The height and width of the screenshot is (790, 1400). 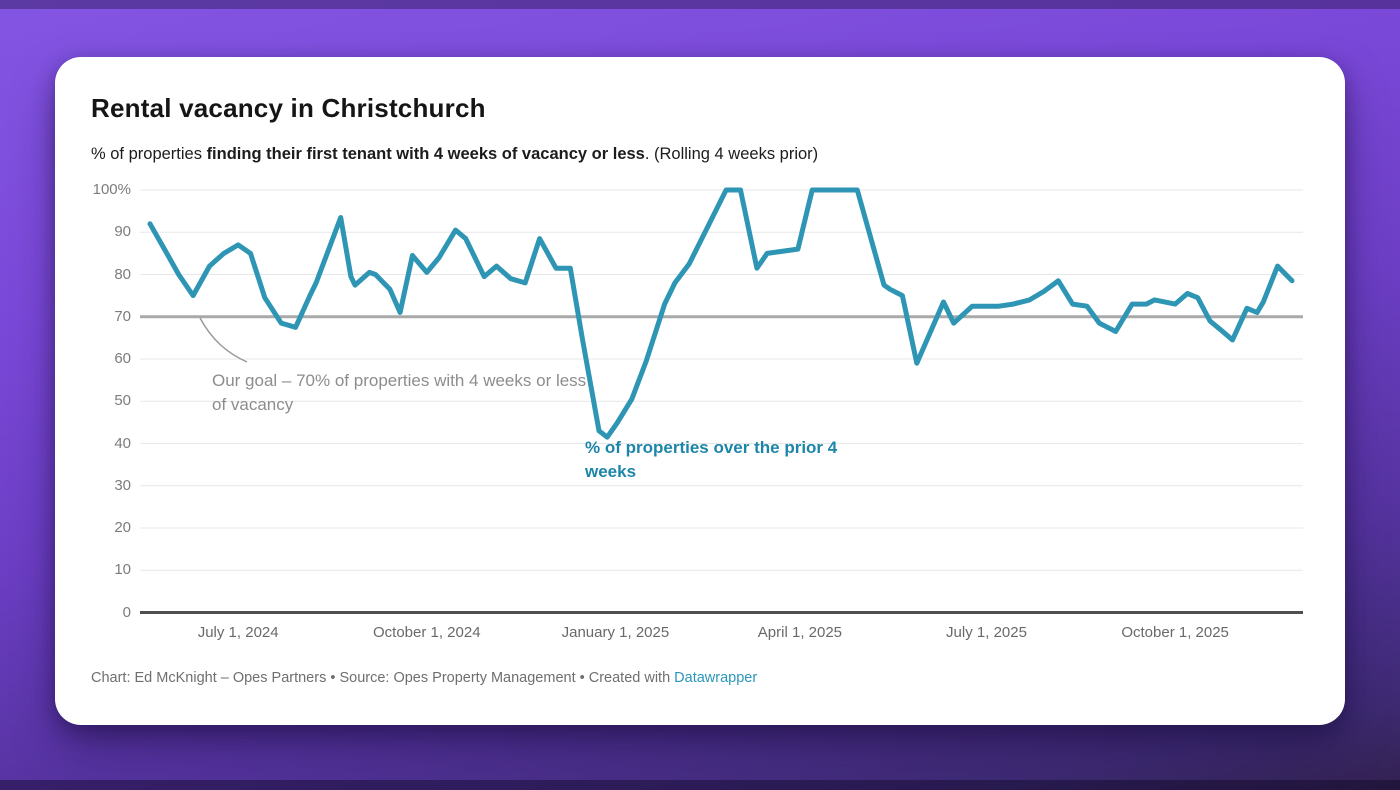 What do you see at coordinates (122, 274) in the screenshot?
I see `y-axis-tick-label: 80` at bounding box center [122, 274].